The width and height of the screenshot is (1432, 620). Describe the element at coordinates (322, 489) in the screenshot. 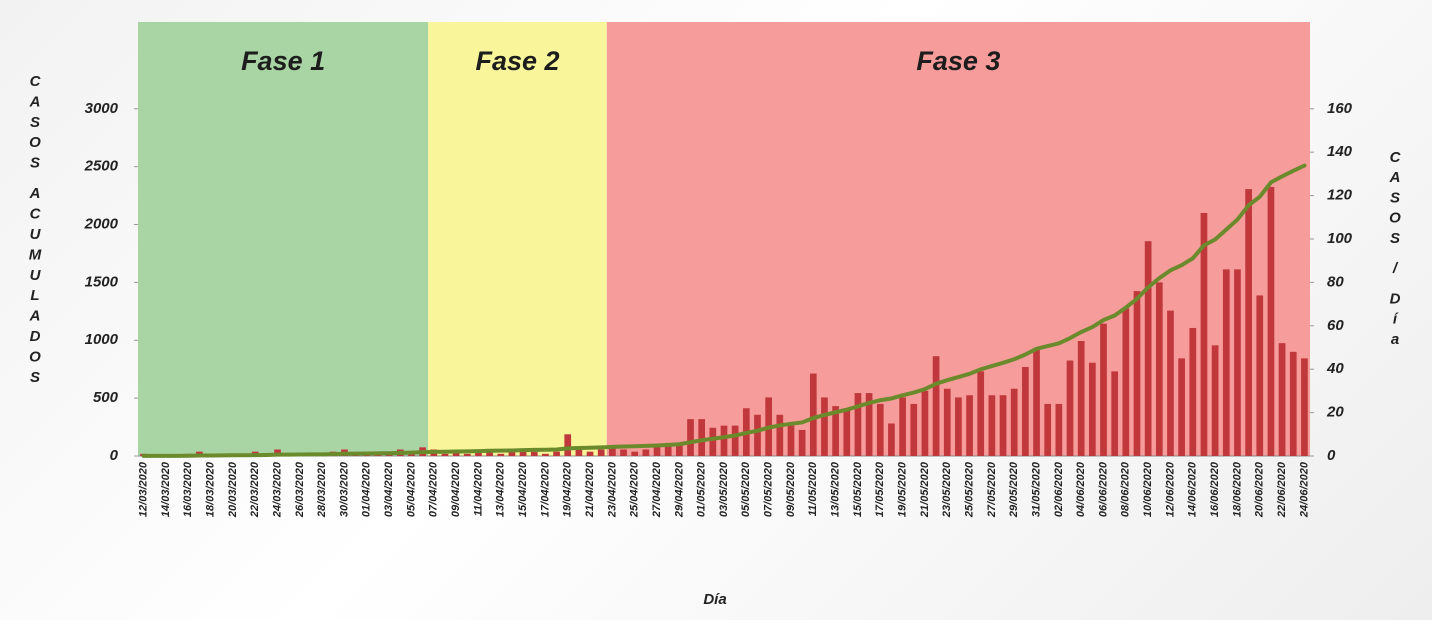

I see `x-tick-label: 28/03/2020` at that location.